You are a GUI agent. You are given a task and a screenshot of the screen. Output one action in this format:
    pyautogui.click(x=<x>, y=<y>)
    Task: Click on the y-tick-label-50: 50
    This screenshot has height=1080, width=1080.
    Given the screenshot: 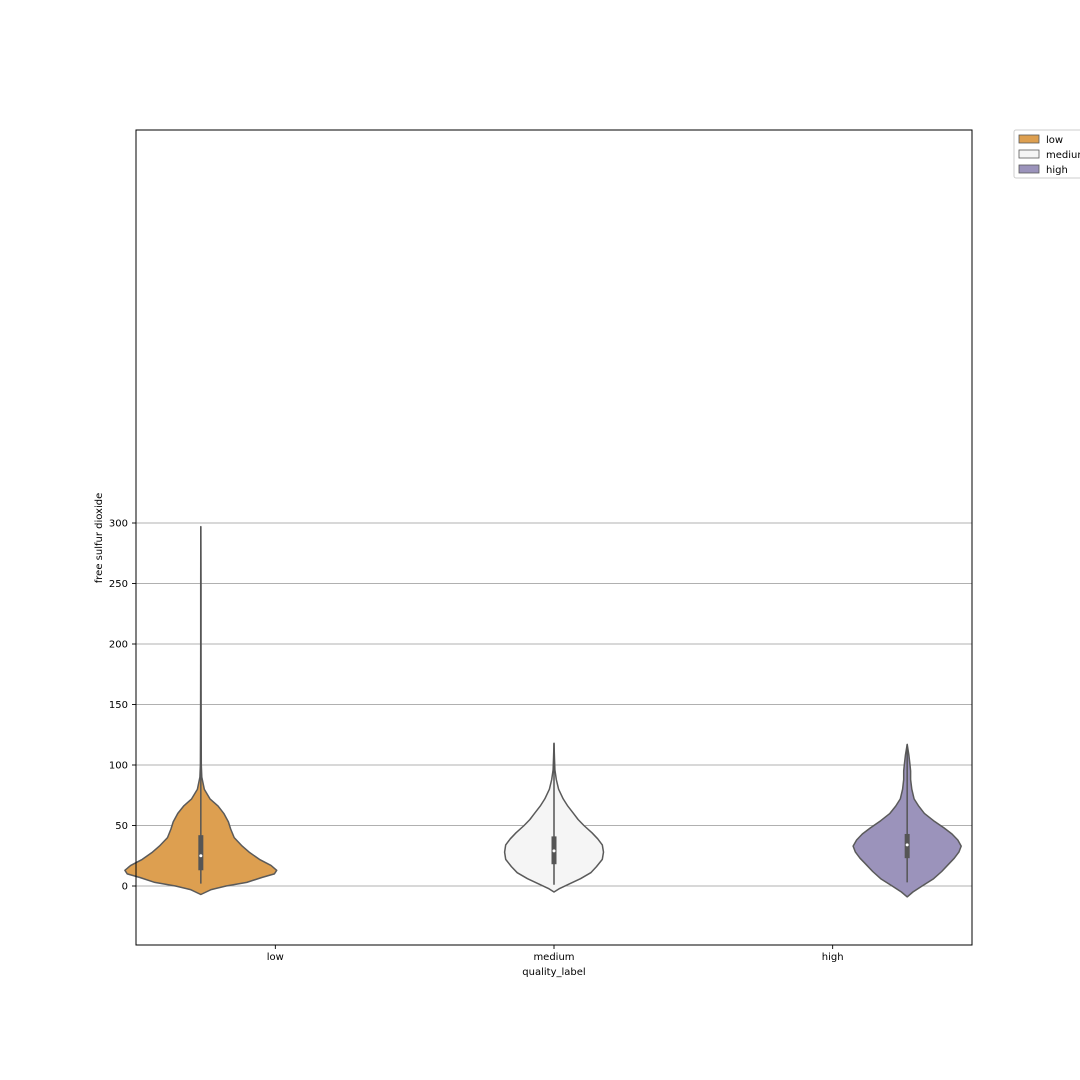 What is the action you would take?
    pyautogui.click(x=121, y=826)
    